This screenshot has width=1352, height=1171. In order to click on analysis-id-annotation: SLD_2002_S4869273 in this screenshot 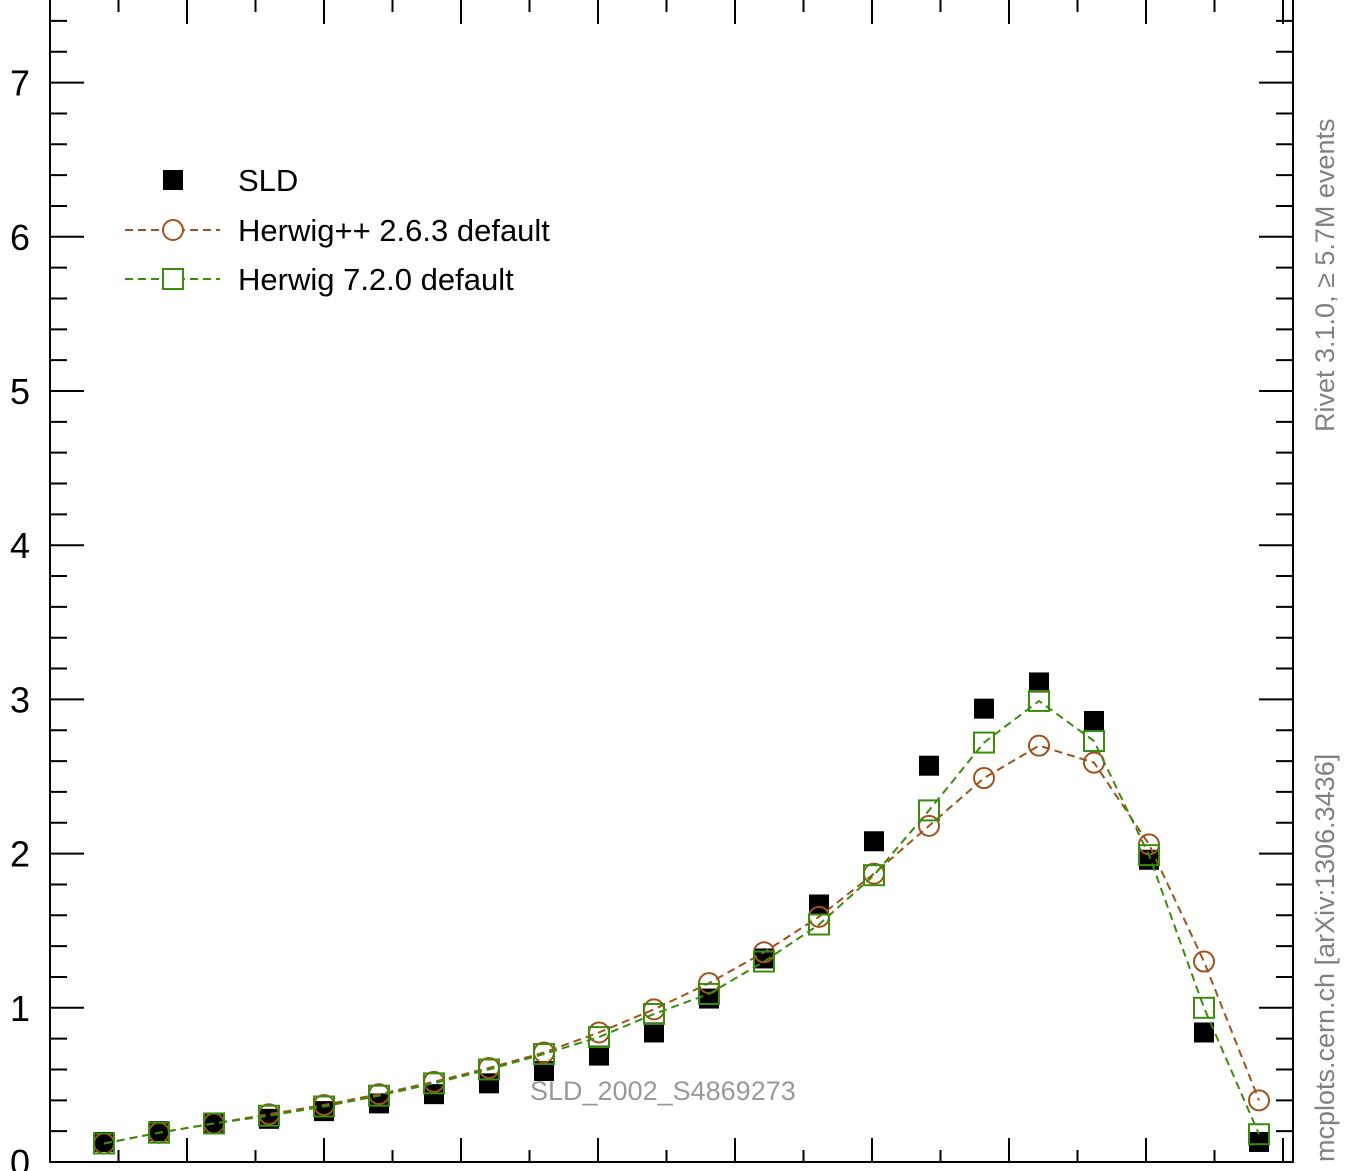, I will do `click(663, 1091)`.